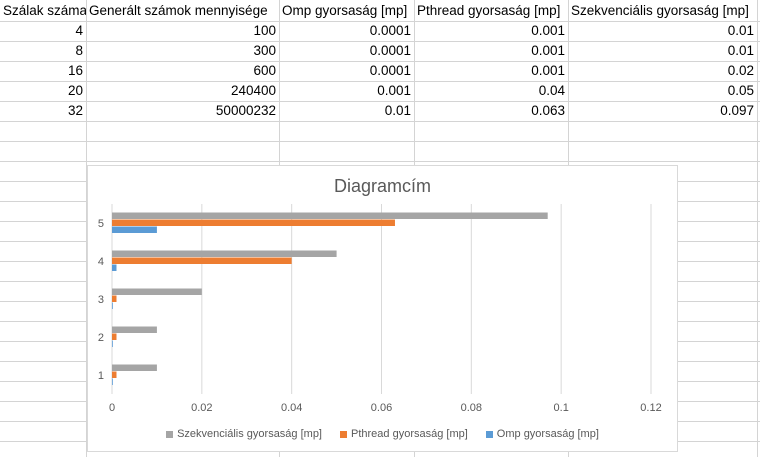  I want to click on y-tick-label: 3, so click(101, 300).